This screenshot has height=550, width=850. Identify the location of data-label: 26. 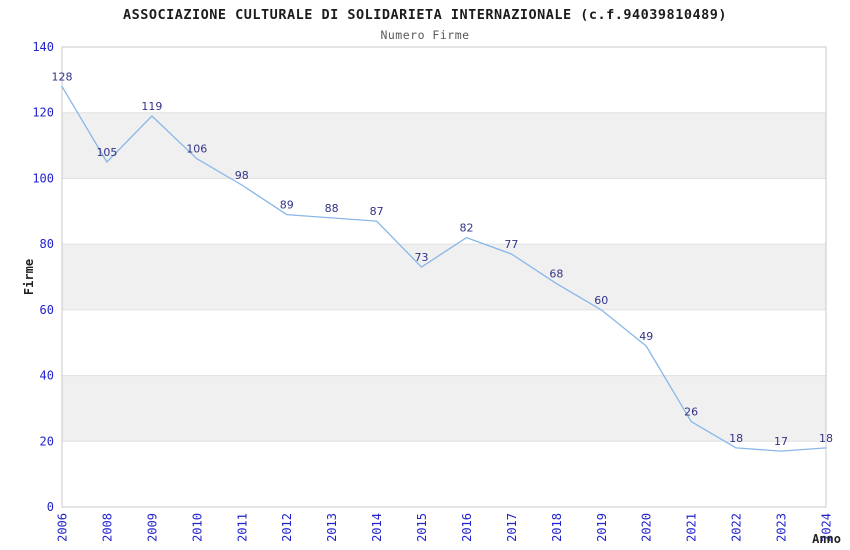
(691, 412).